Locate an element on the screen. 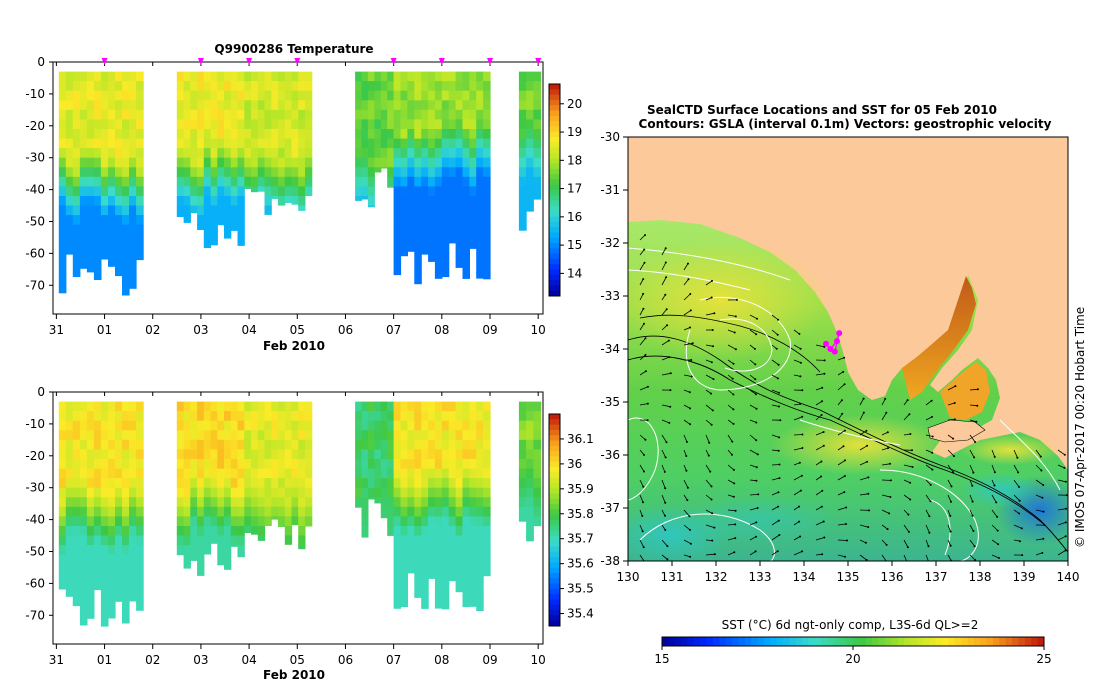  map-colorbar-swatch is located at coordinates (971, 641).